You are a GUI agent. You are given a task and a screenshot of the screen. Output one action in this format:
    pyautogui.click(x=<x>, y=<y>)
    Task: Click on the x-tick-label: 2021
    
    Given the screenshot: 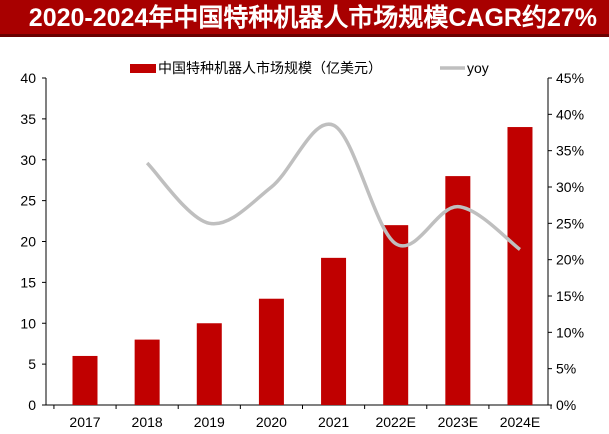 What is the action you would take?
    pyautogui.click(x=333, y=422)
    